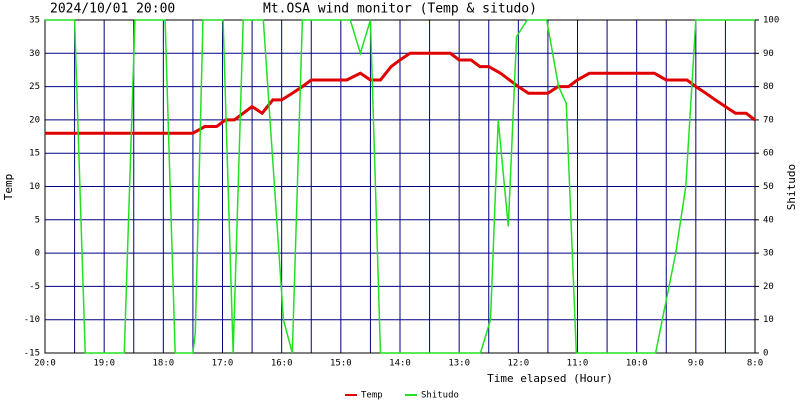  Describe the element at coordinates (32, 354) in the screenshot. I see `y-tick-label: -15` at that location.